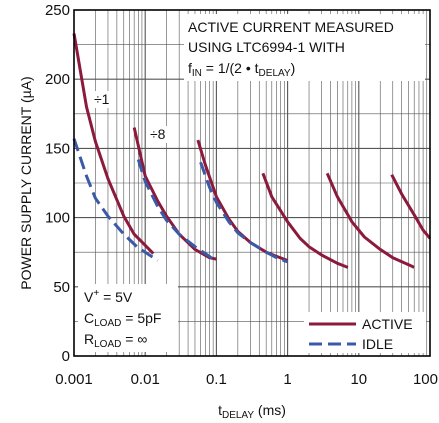  What do you see at coordinates (115, 340) in the screenshot?
I see `condition-rload: RLOAD = ∞` at bounding box center [115, 340].